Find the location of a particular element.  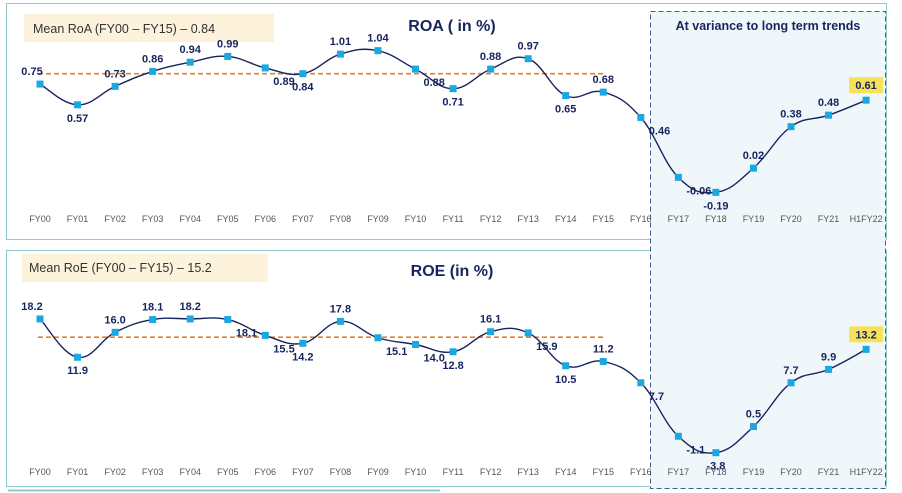

roa-value-label-fy20: 0.38 is located at coordinates (790, 115).